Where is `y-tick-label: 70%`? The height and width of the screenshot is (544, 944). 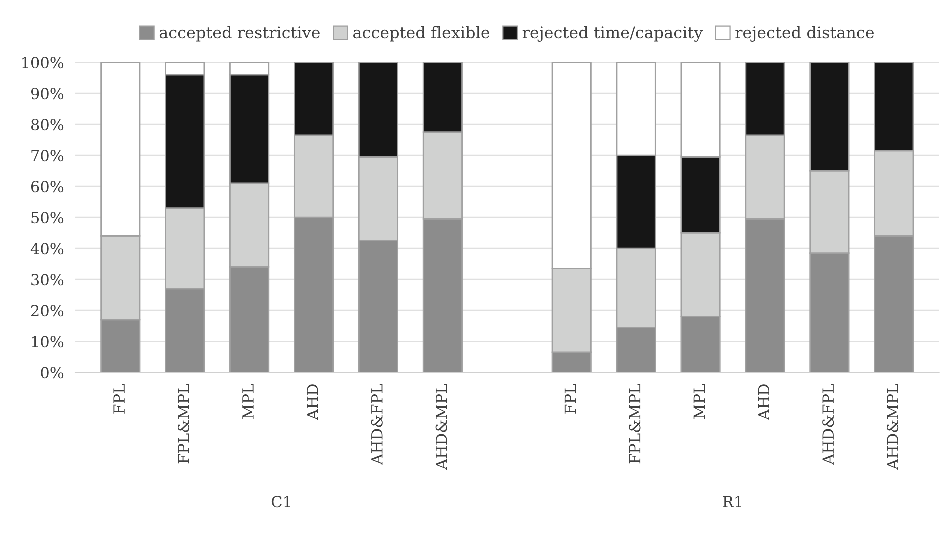 y-tick-label: 70% is located at coordinates (48, 156).